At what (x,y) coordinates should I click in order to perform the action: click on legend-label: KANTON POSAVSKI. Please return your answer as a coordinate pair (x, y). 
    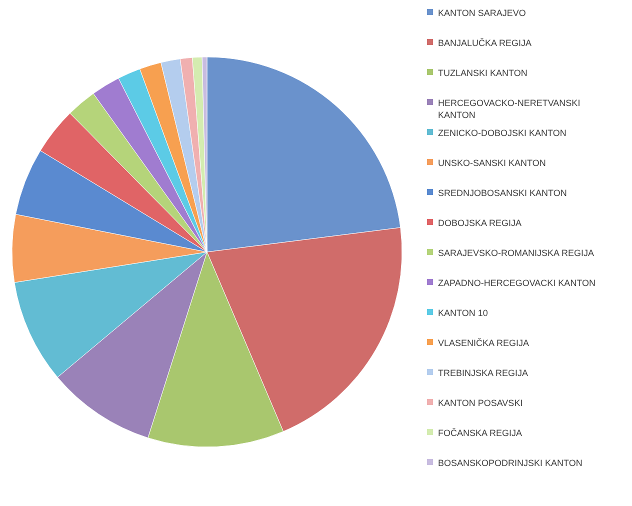
    Looking at the image, I should click on (480, 403).